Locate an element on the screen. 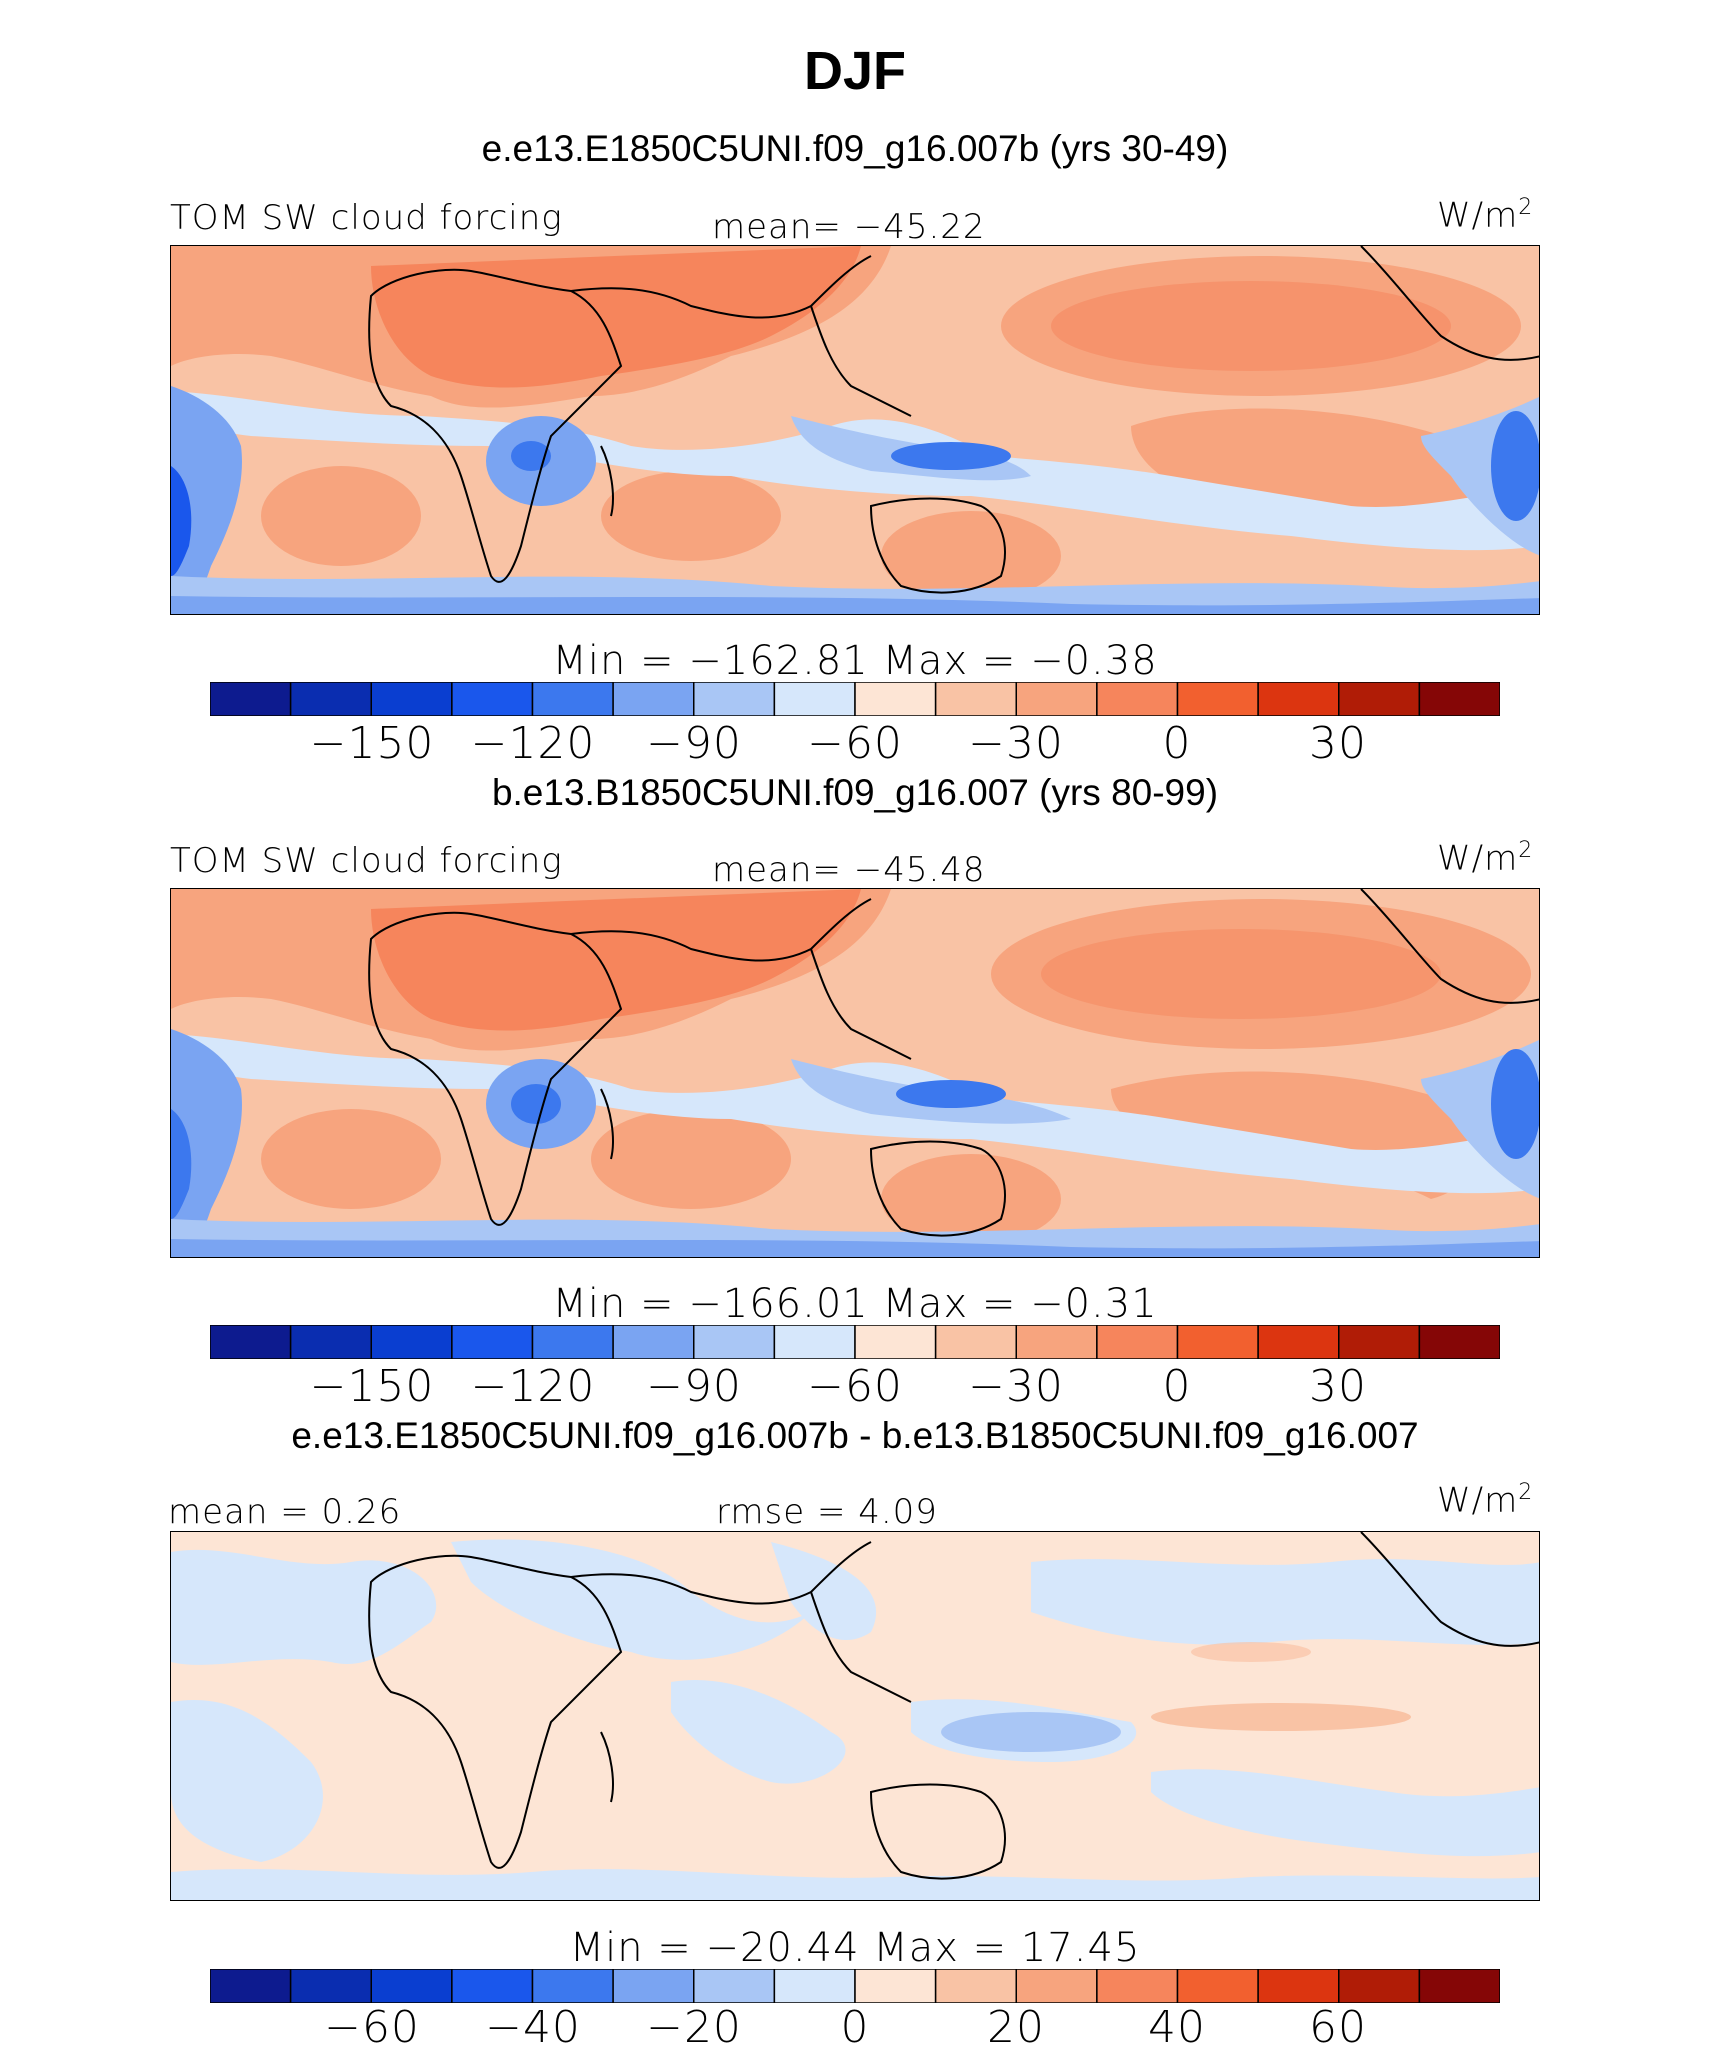 Image resolution: width=1710 pixels, height=2053 pixels. panel-1-tick: −90 is located at coordinates (694, 743).